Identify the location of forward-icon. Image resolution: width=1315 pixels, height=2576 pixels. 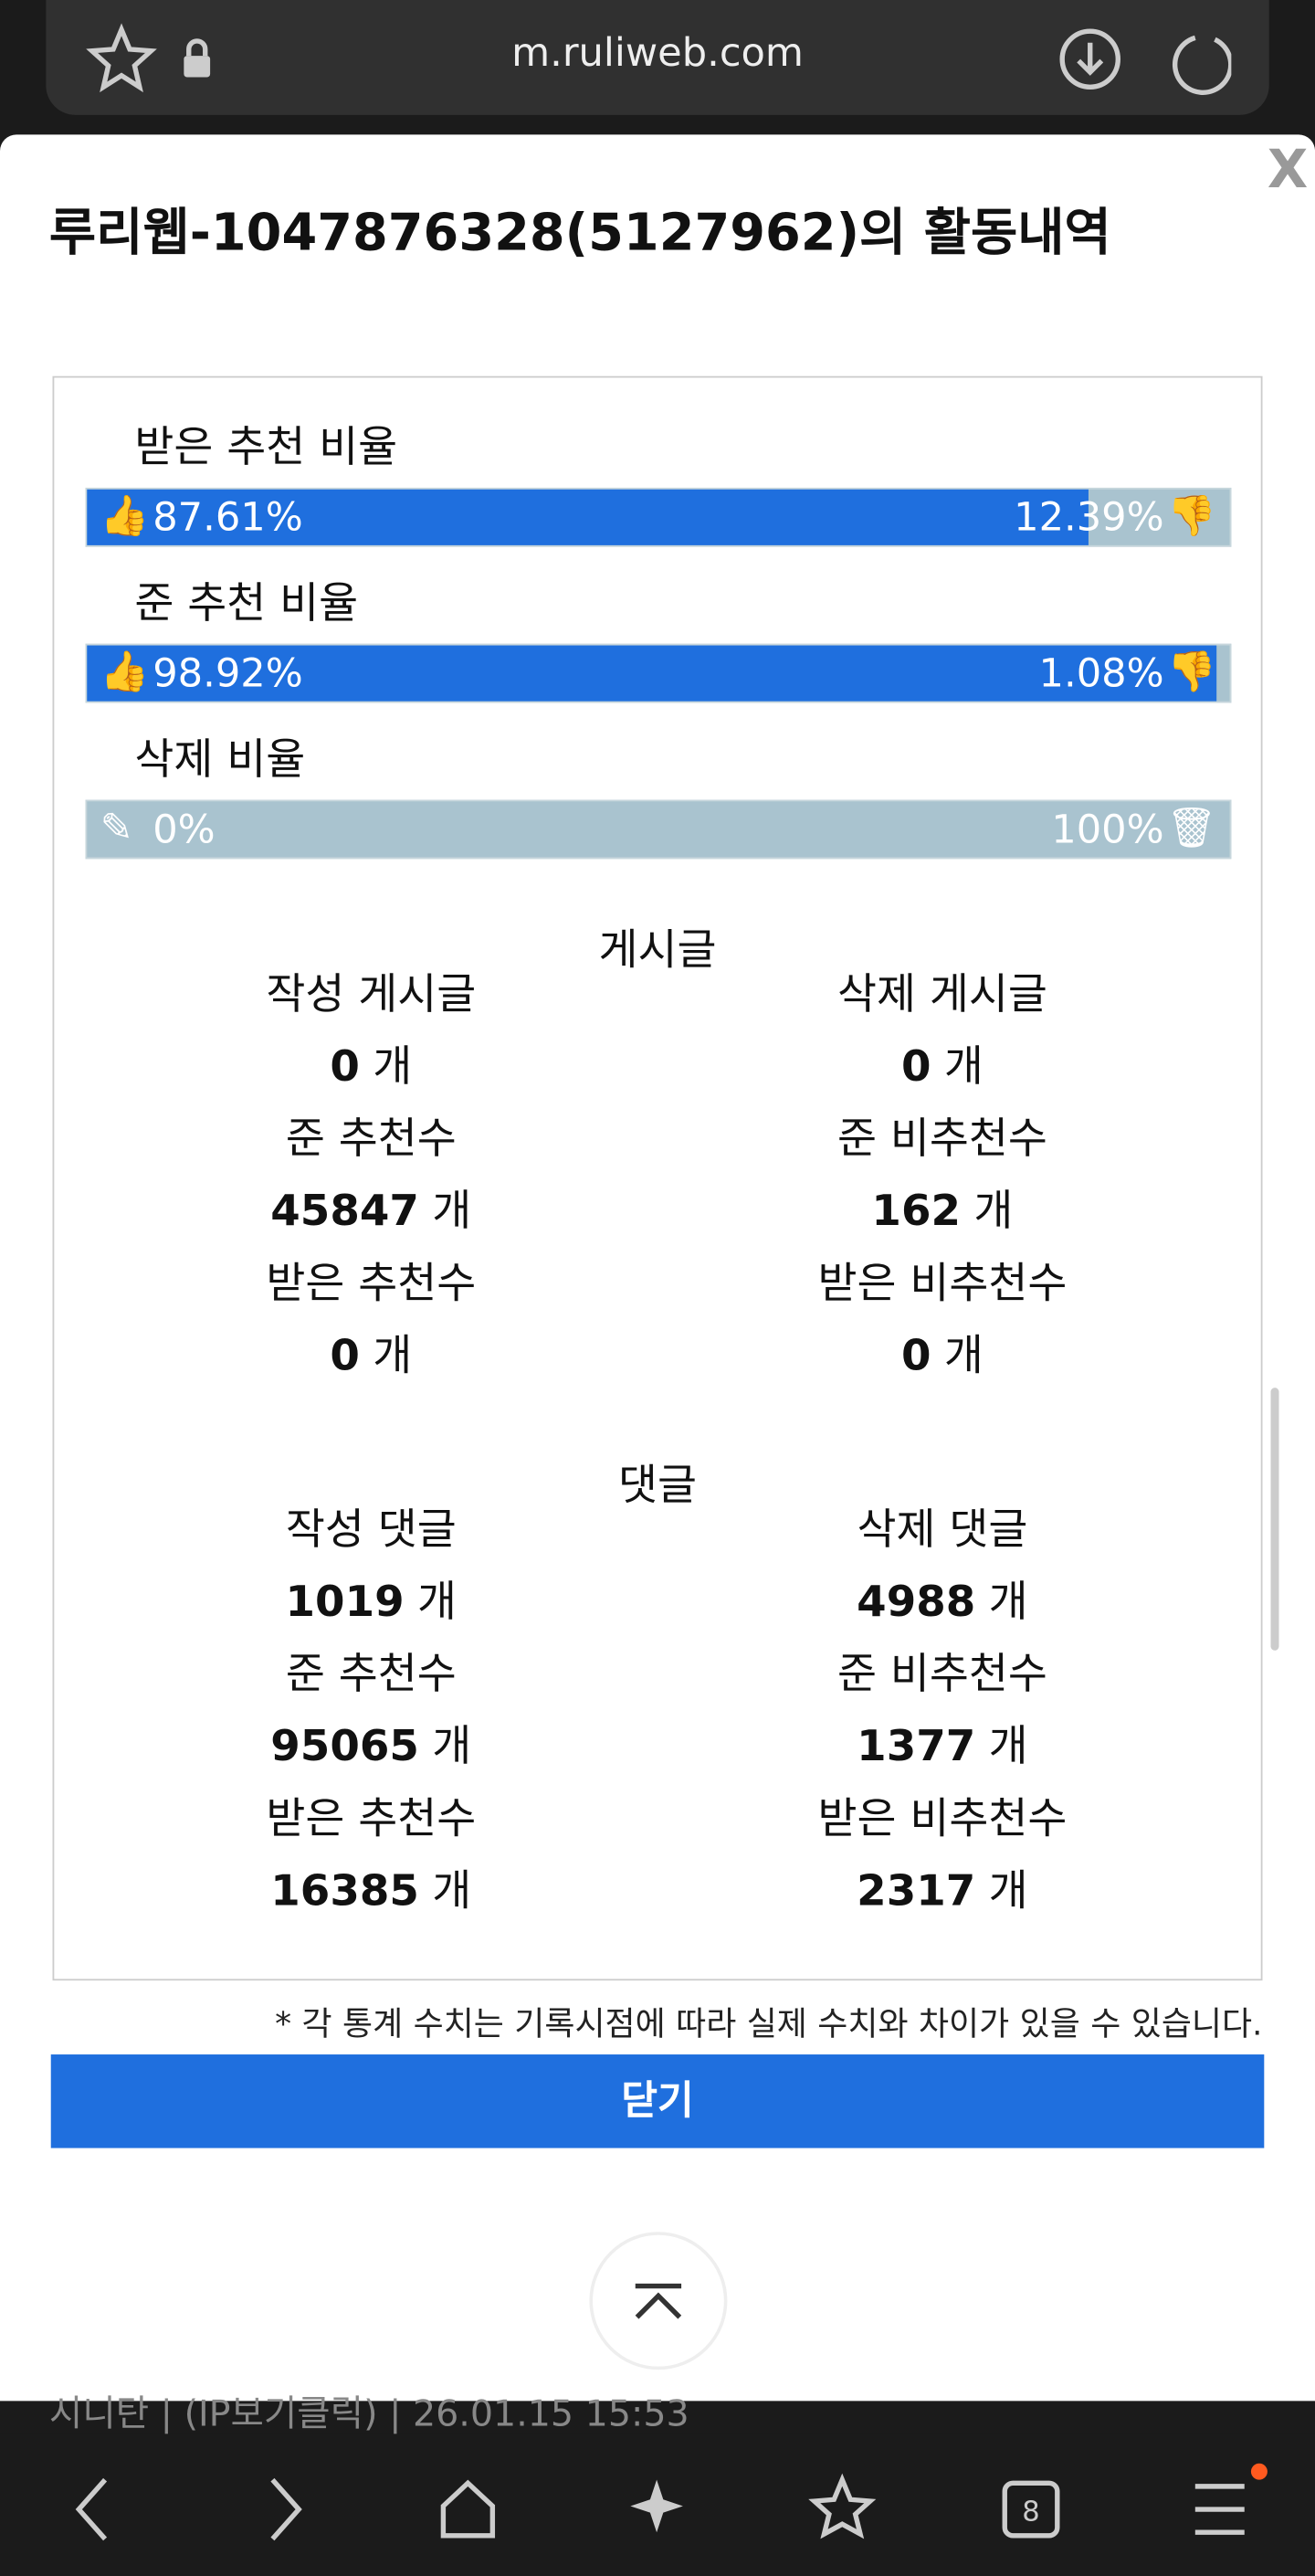
(286, 2509).